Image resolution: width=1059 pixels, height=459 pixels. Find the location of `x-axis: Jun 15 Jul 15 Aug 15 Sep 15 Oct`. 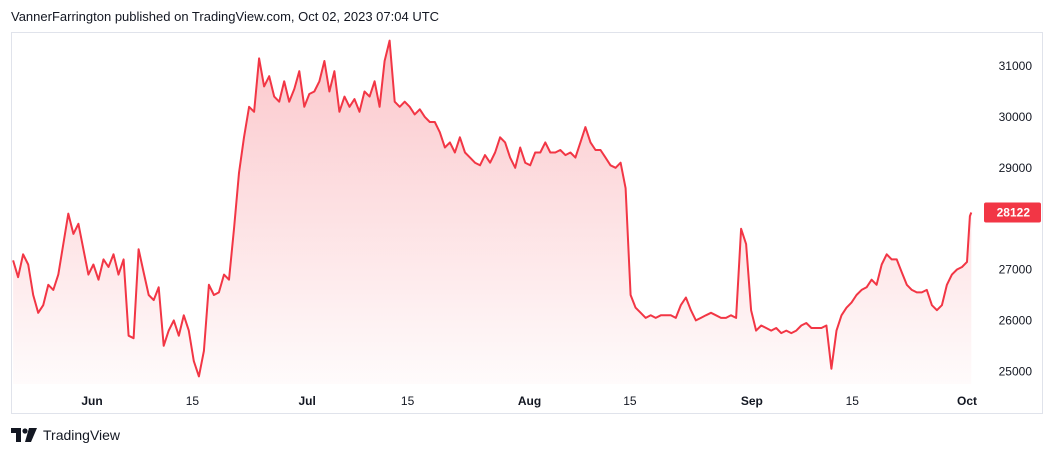

x-axis: Jun 15 Jul 15 Aug 15 Sep 15 Oct is located at coordinates (529, 401).